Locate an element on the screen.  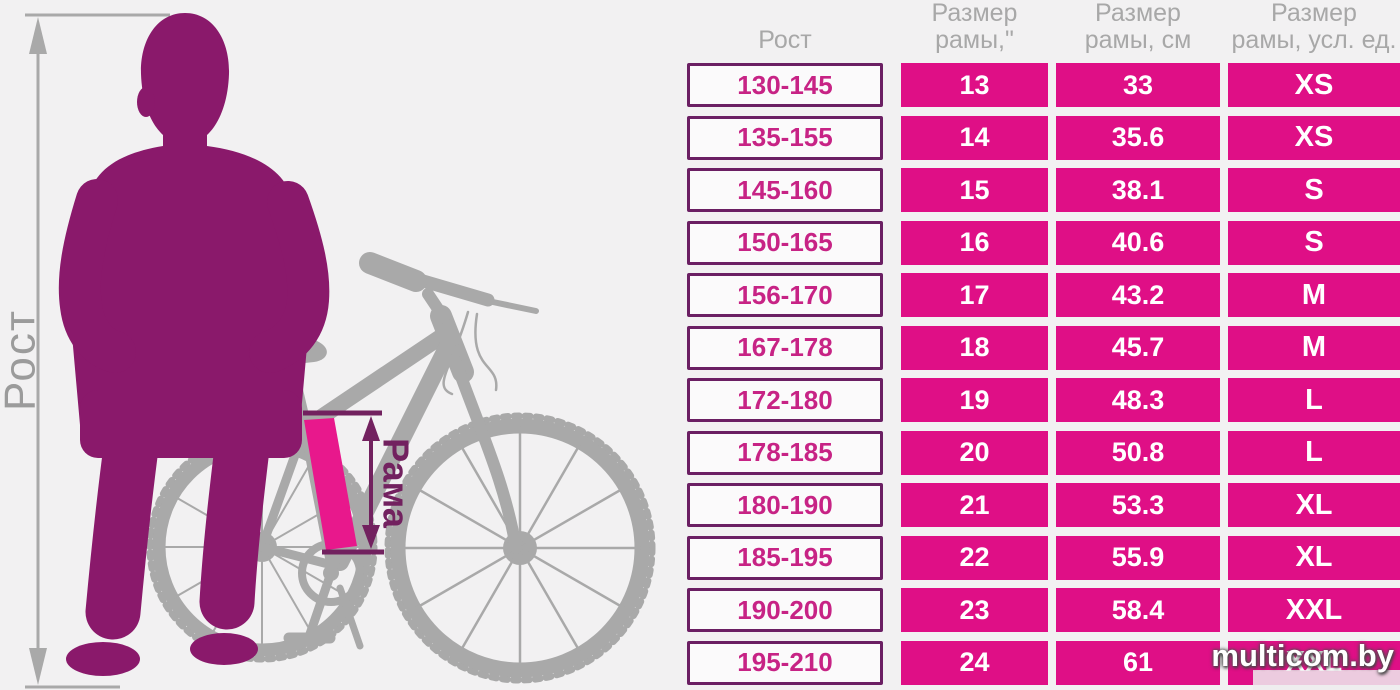
table-row: 185-195 22 55.9 XL is located at coordinates (1043, 557).